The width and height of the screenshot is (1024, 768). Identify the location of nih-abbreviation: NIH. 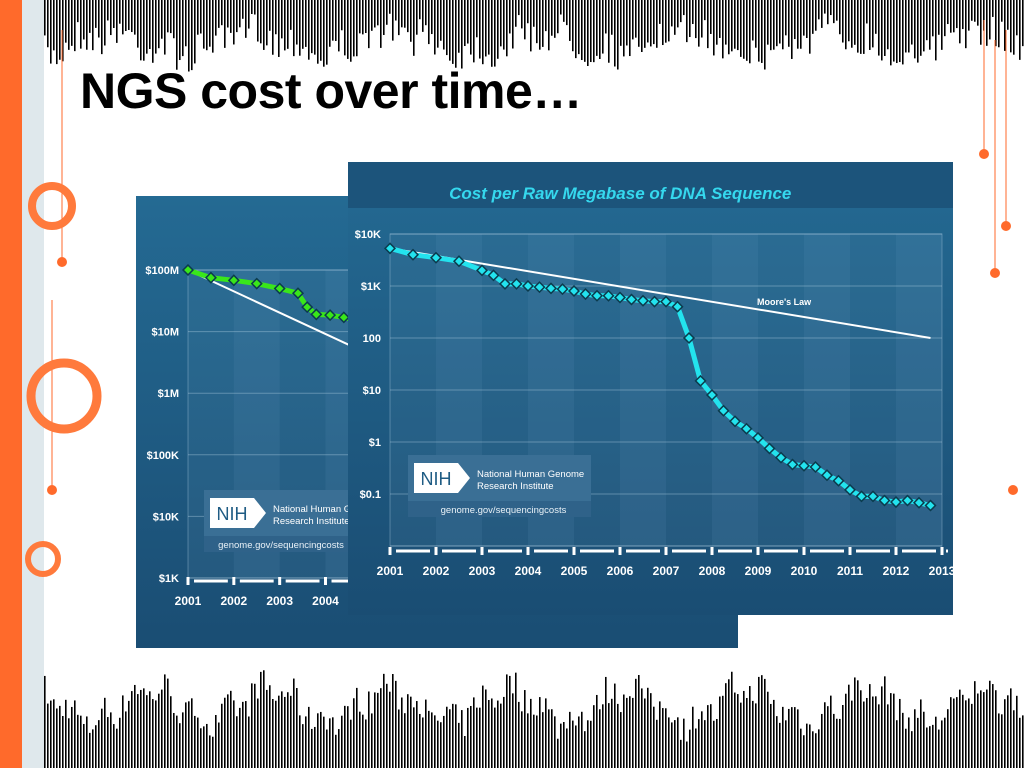
(436, 479).